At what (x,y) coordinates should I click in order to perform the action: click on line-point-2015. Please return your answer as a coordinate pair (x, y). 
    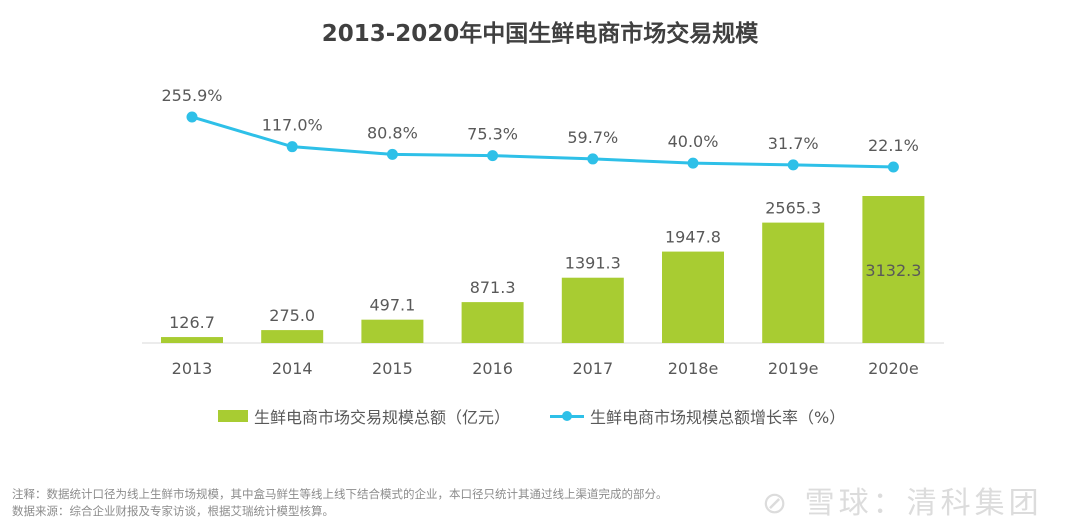
    Looking at the image, I should click on (392, 154).